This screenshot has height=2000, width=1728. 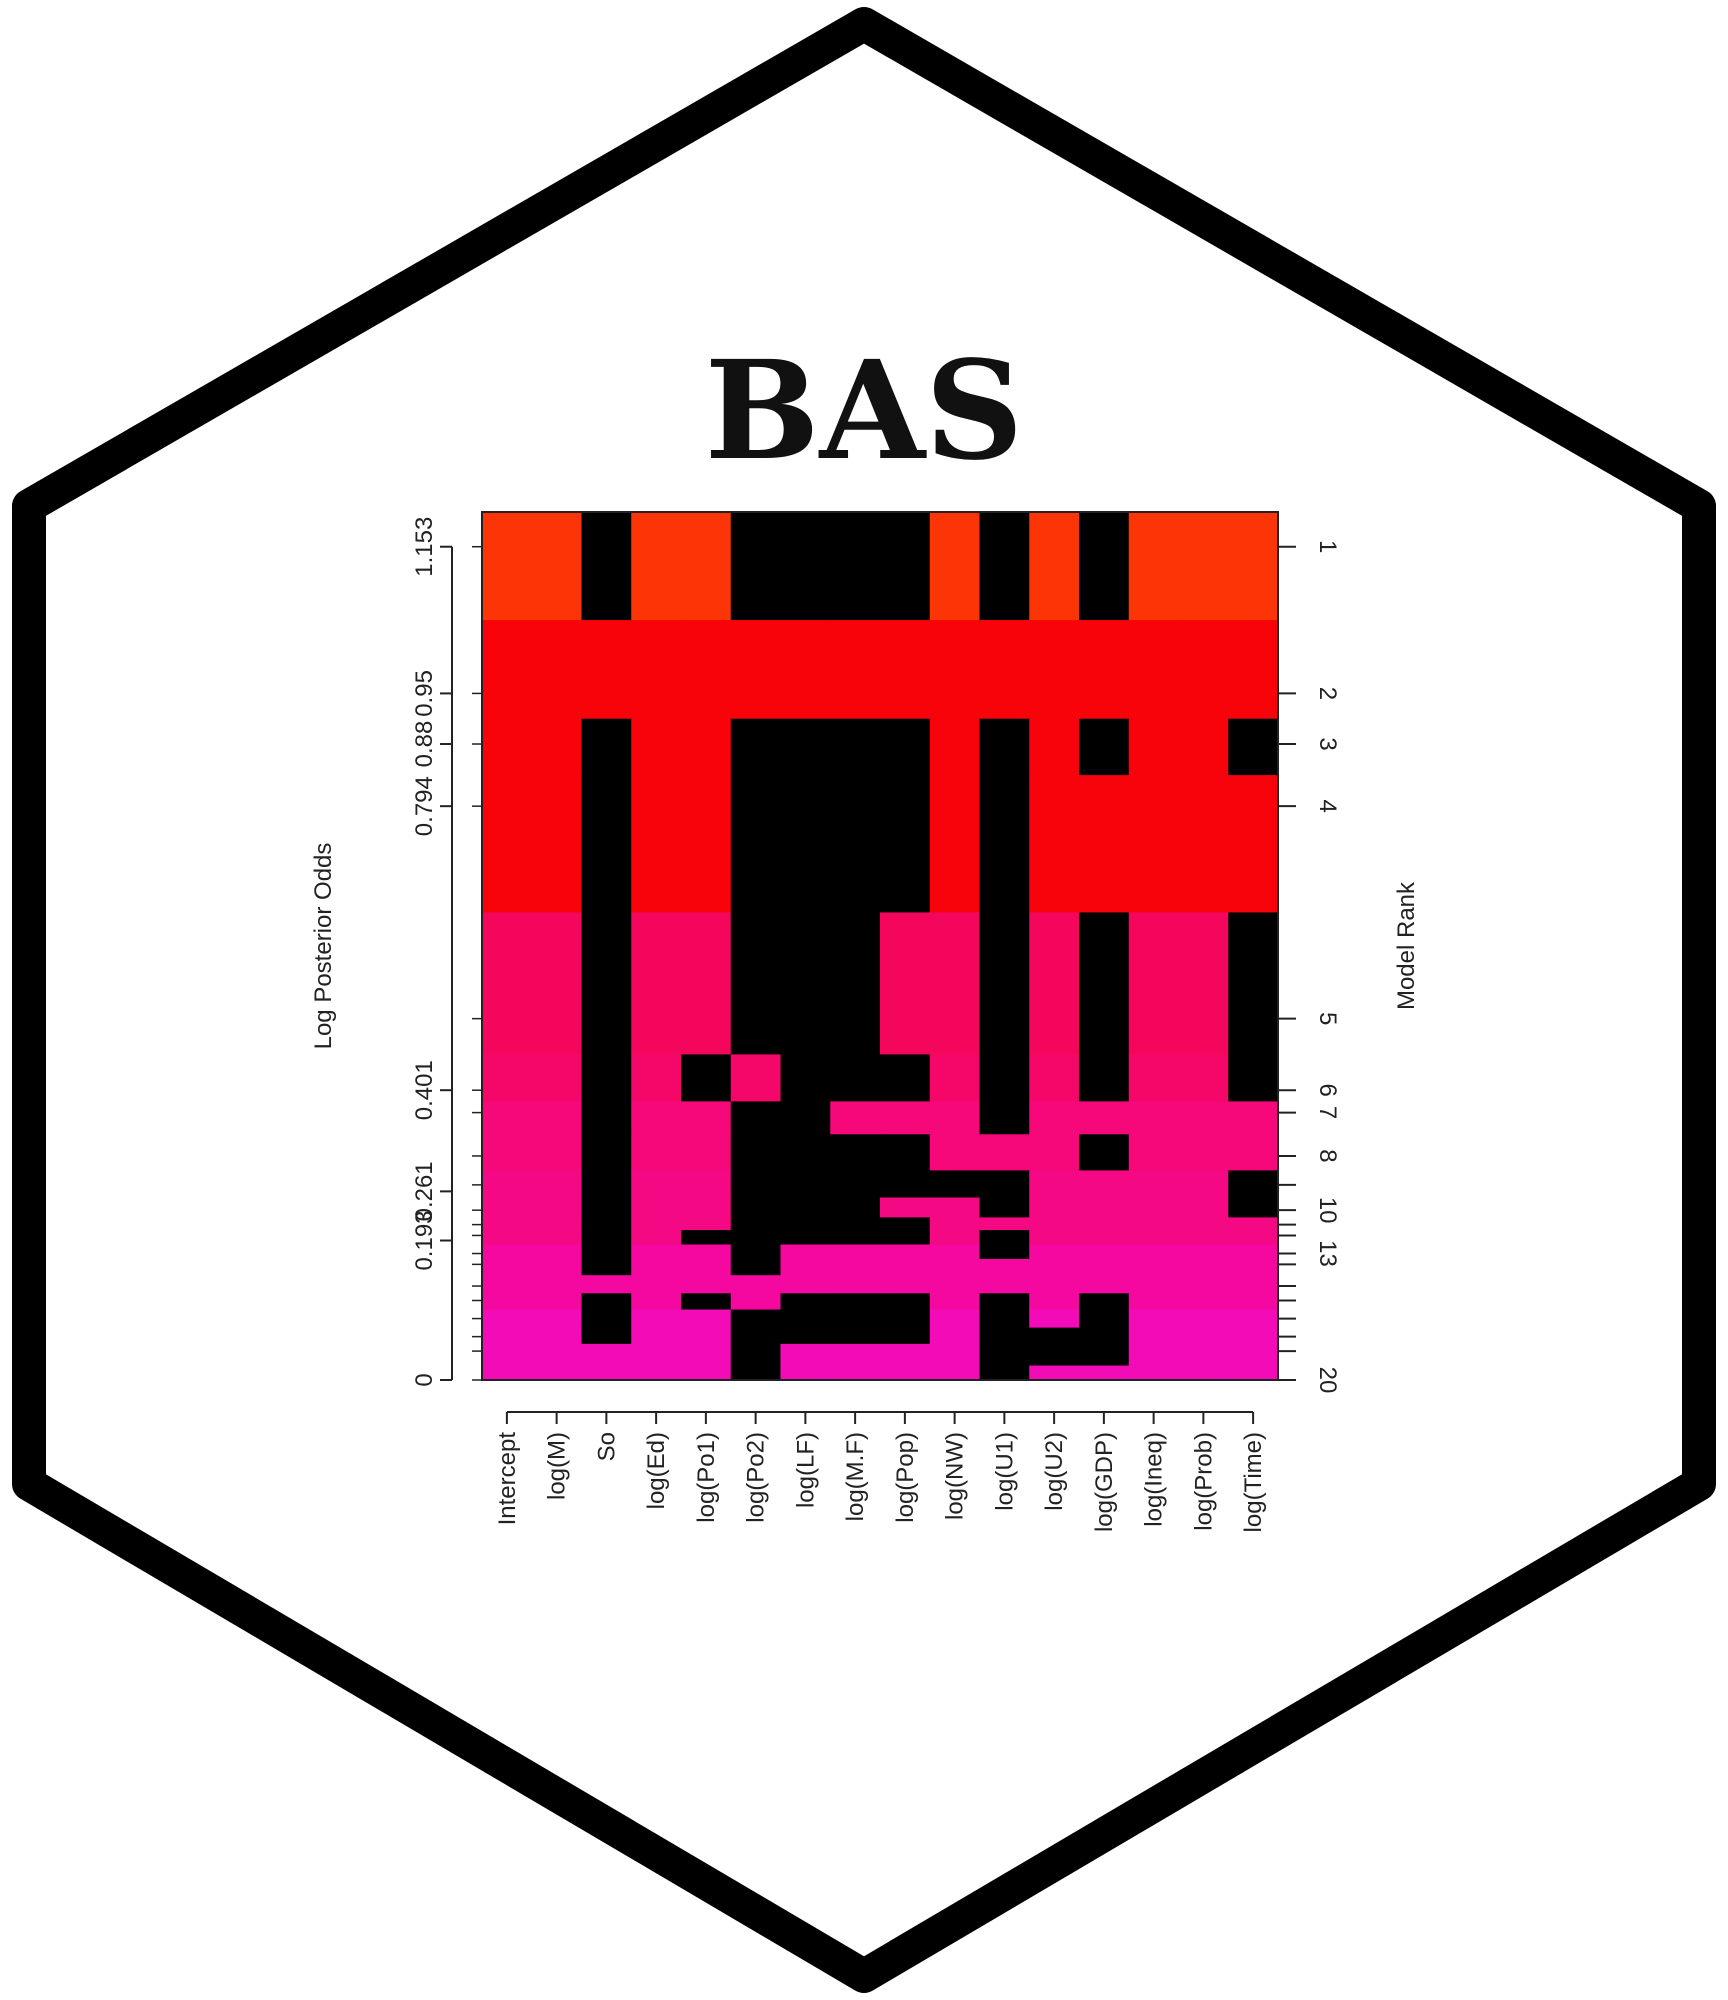 What do you see at coordinates (1327, 1112) in the screenshot?
I see `rank-tick-label: 7` at bounding box center [1327, 1112].